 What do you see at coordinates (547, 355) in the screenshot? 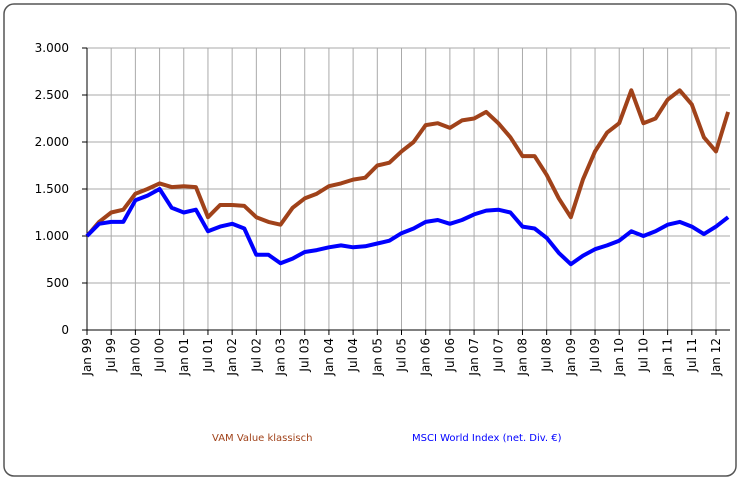
I see `x-tick-label: Jul 08` at bounding box center [547, 355].